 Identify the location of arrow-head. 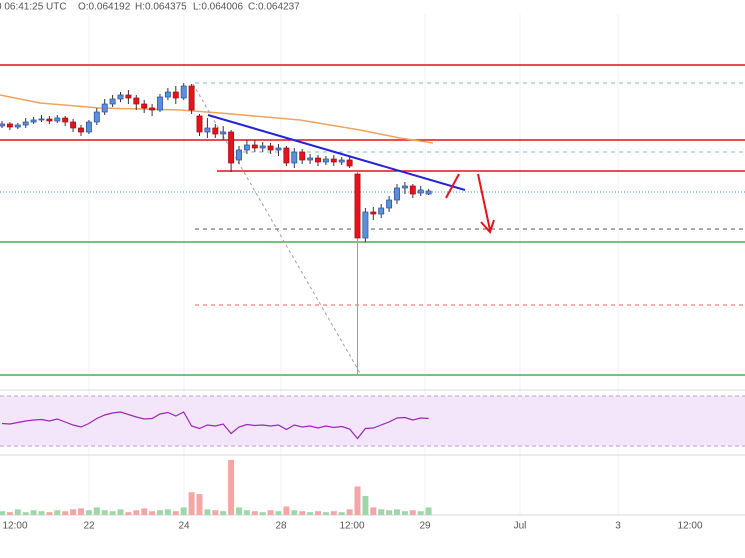
(487, 226).